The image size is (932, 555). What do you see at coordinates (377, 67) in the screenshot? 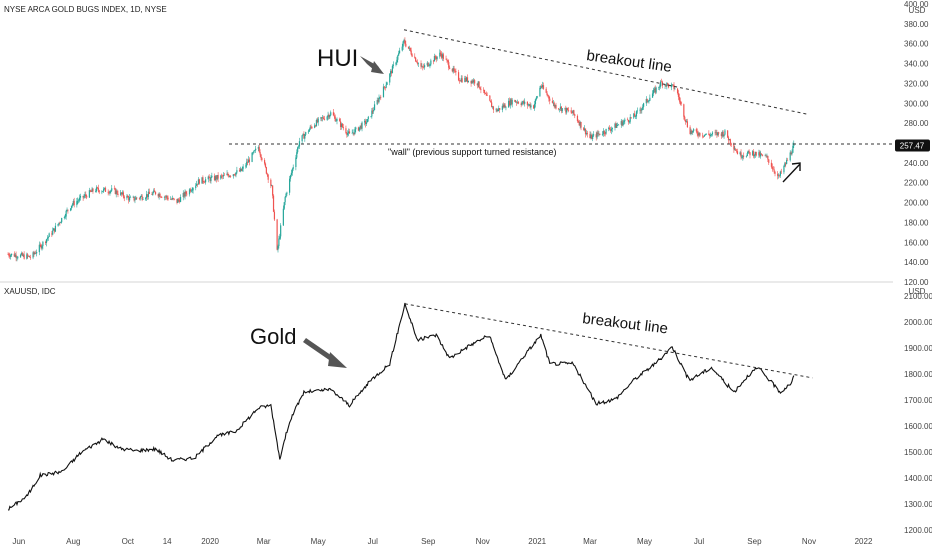
I see `hui-pointer-arrowhead` at bounding box center [377, 67].